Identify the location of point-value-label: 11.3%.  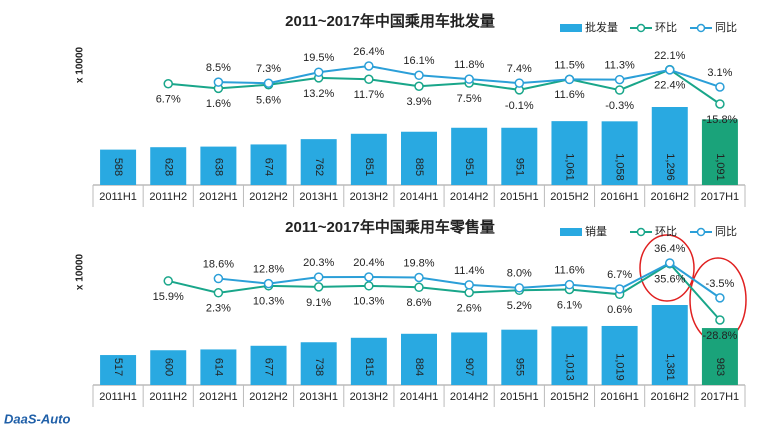
(619, 66).